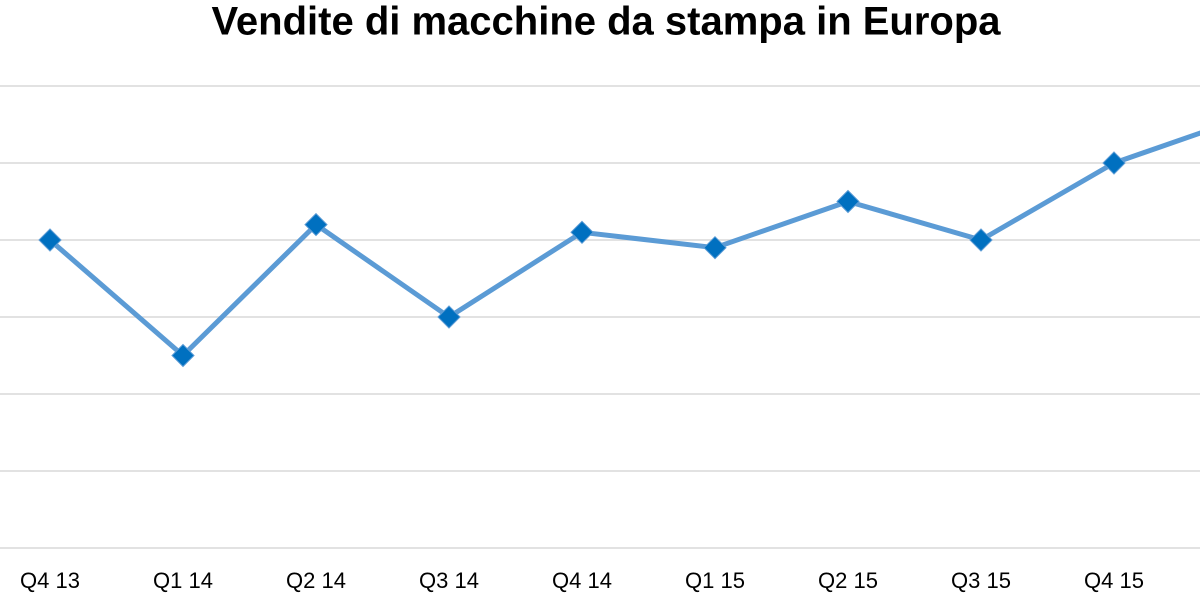 The width and height of the screenshot is (1200, 600). Describe the element at coordinates (1114, 580) in the screenshot. I see `x-tick-label: Q4 15` at that location.